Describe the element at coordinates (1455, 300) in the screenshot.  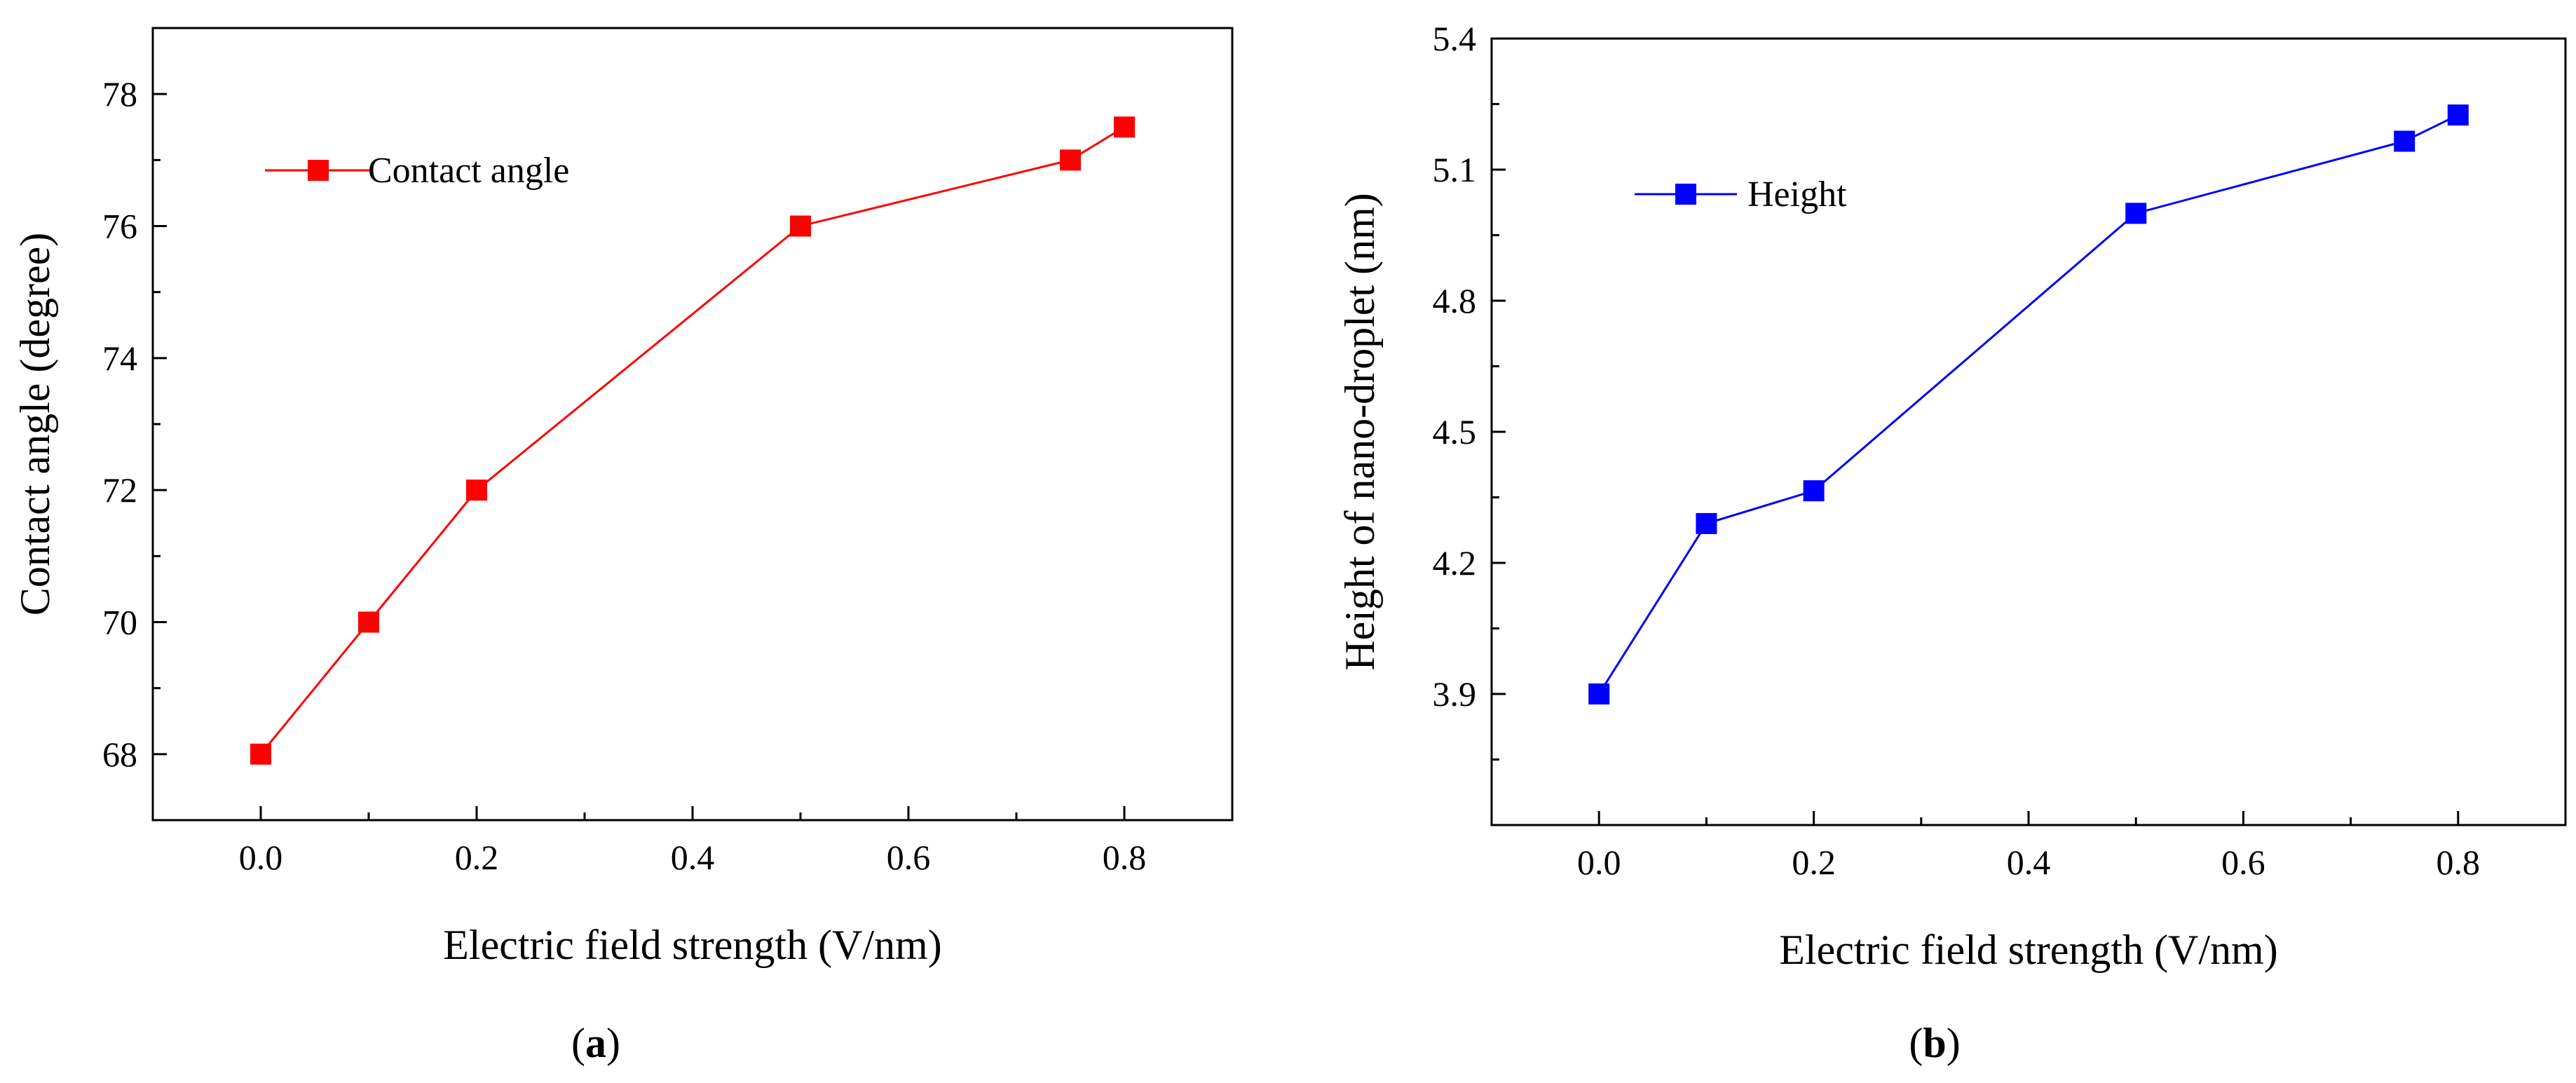
I see `y-tick-label: 4.8` at that location.